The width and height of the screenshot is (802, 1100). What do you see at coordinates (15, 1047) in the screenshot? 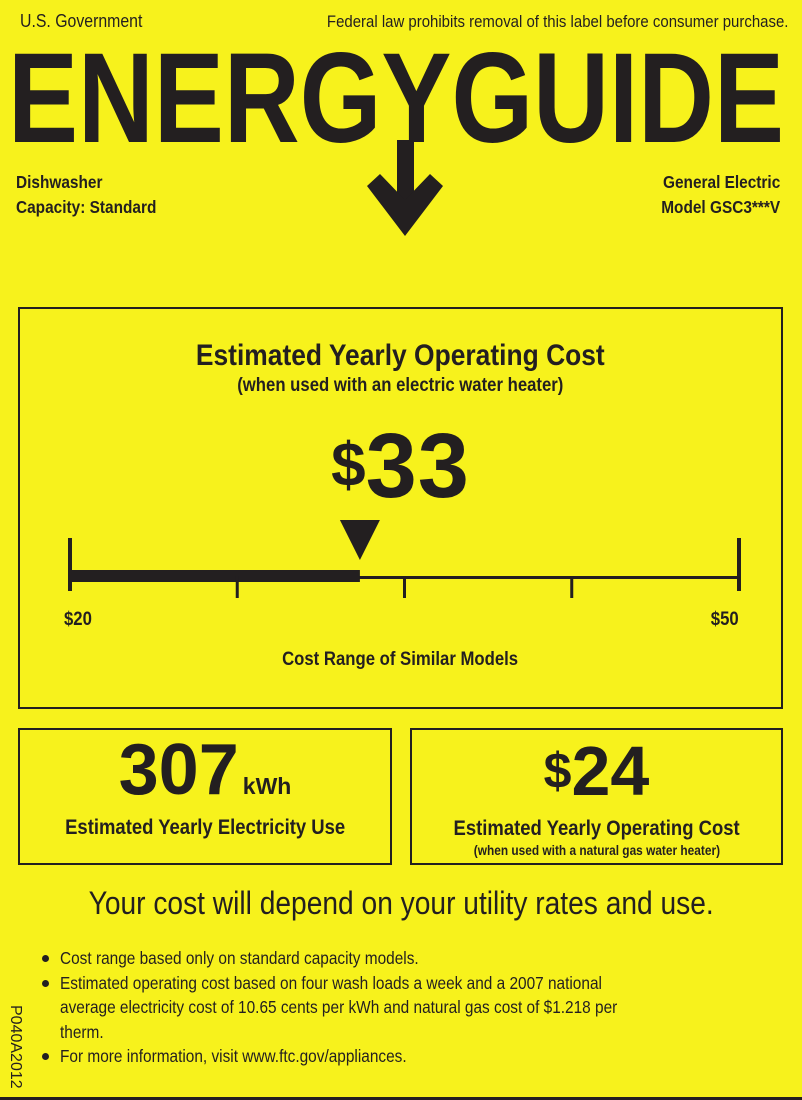
I see `label-code: P040A2012` at bounding box center [15, 1047].